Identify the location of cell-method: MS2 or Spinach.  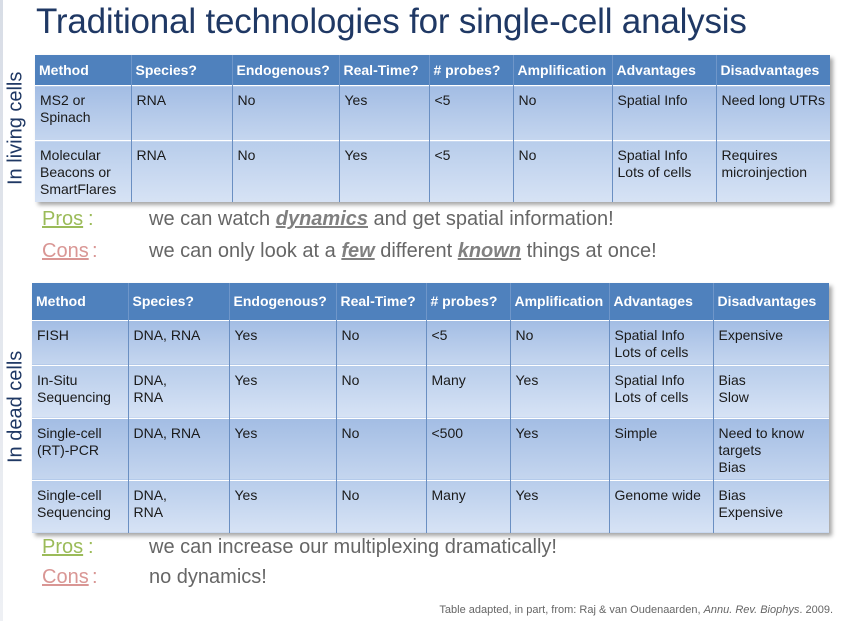
(83, 113).